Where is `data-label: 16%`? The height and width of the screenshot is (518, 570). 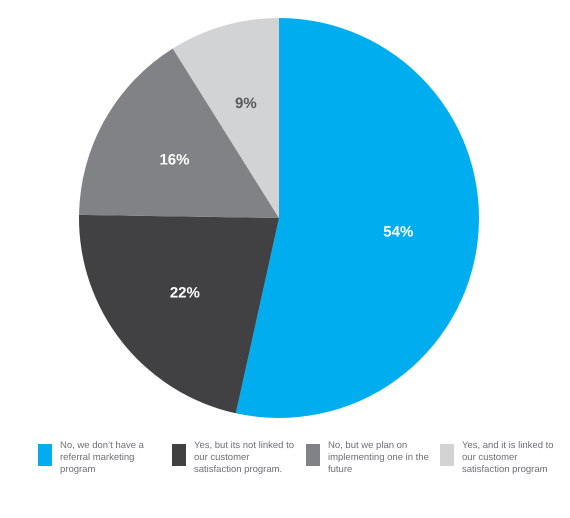
data-label: 16% is located at coordinates (174, 159).